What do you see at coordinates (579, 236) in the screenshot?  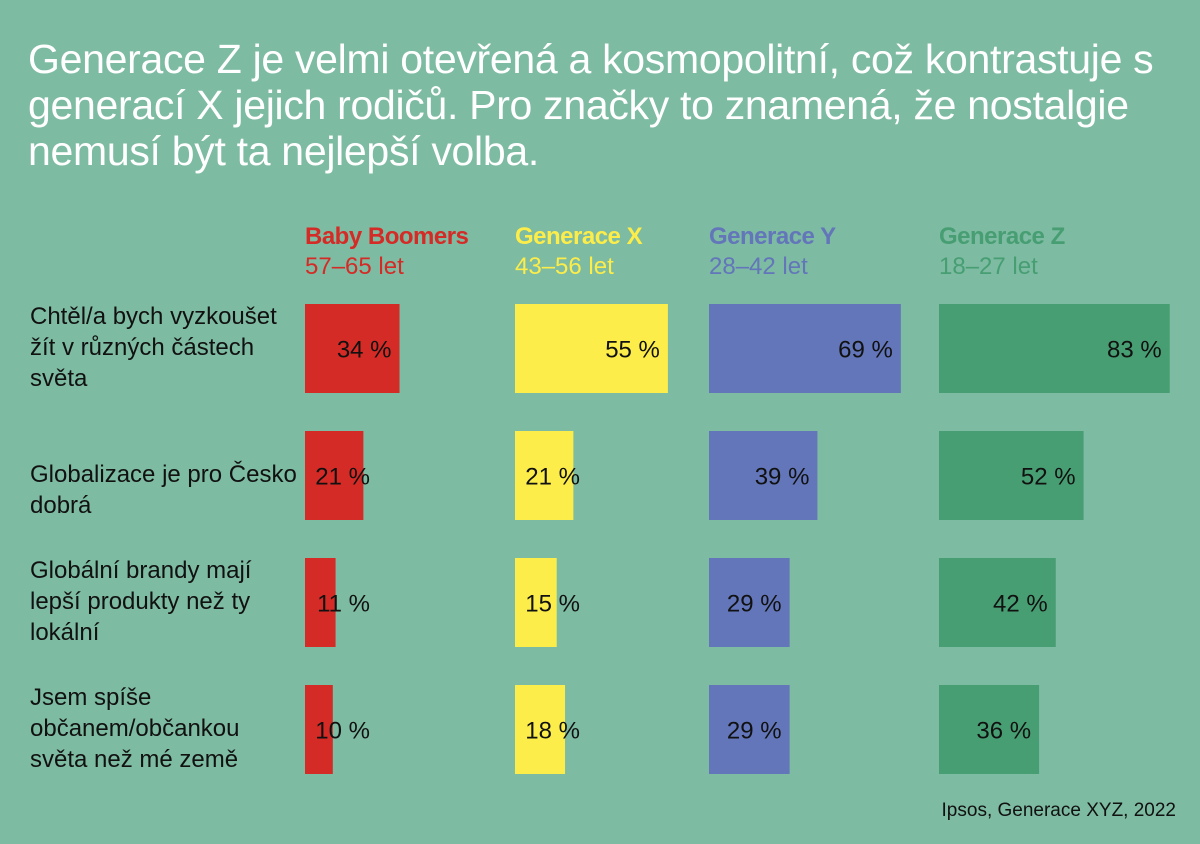 I see `series-name: Generace X` at bounding box center [579, 236].